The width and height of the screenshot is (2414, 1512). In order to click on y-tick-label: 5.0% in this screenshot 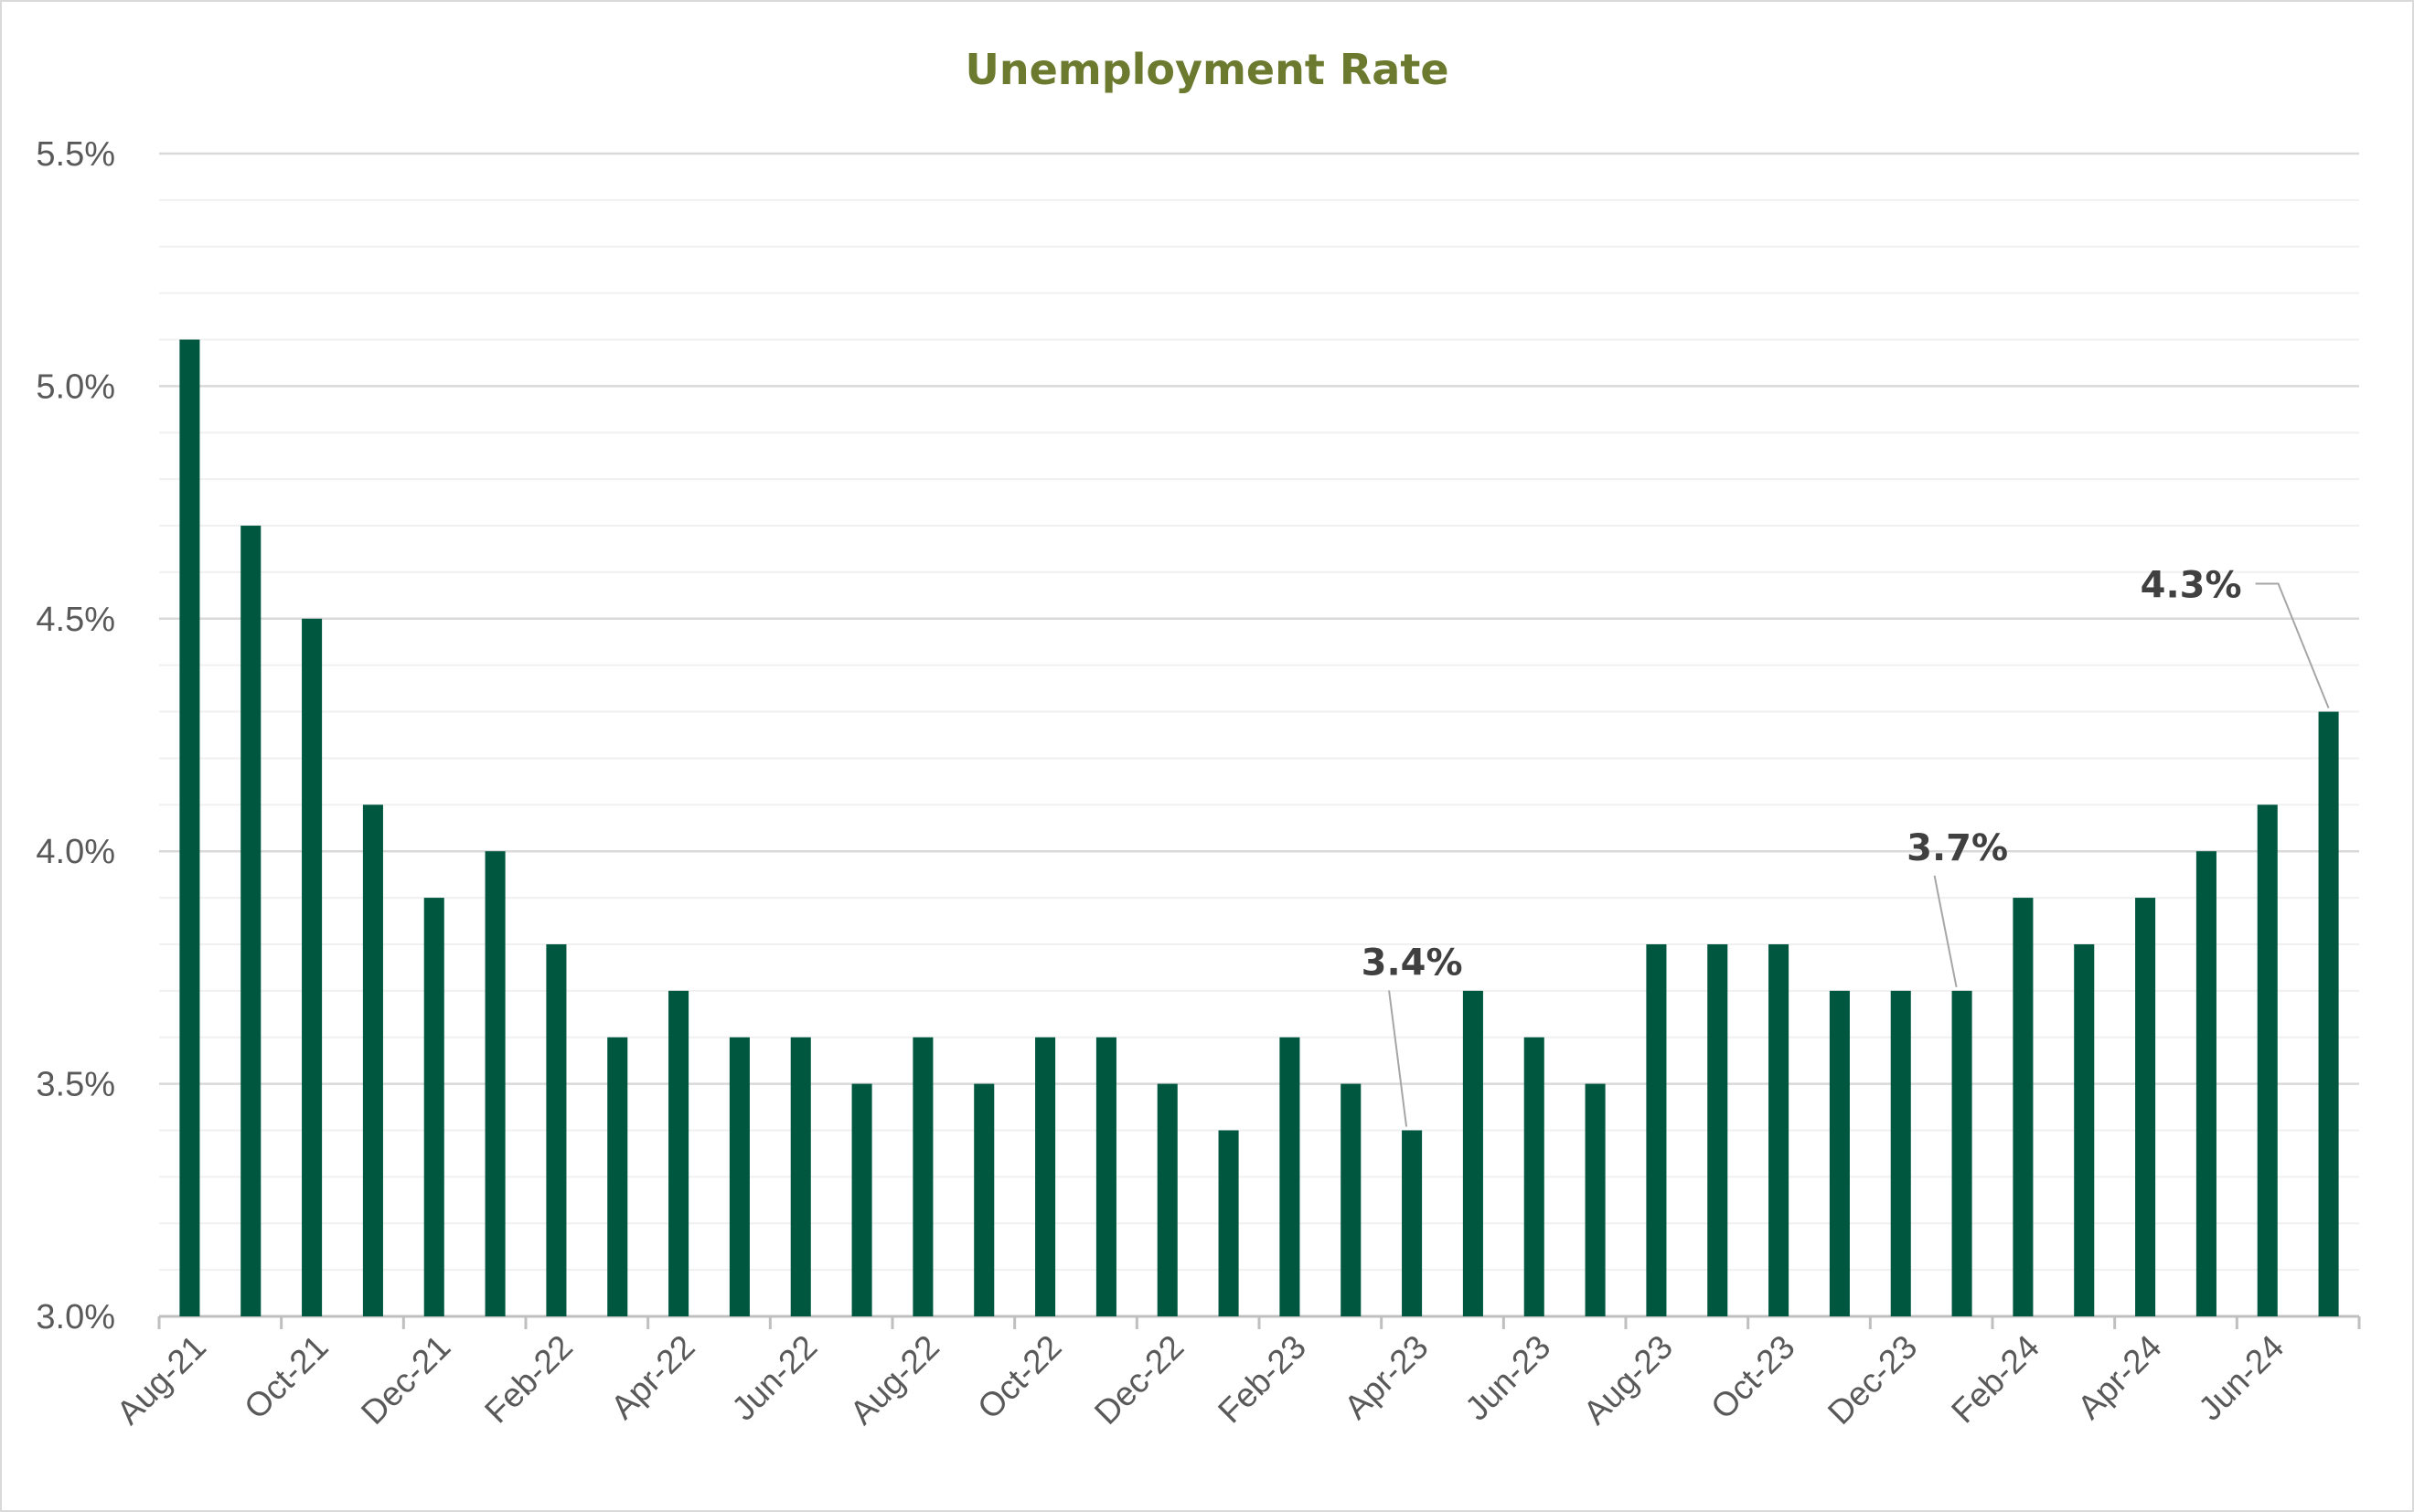, I will do `click(75, 386)`.